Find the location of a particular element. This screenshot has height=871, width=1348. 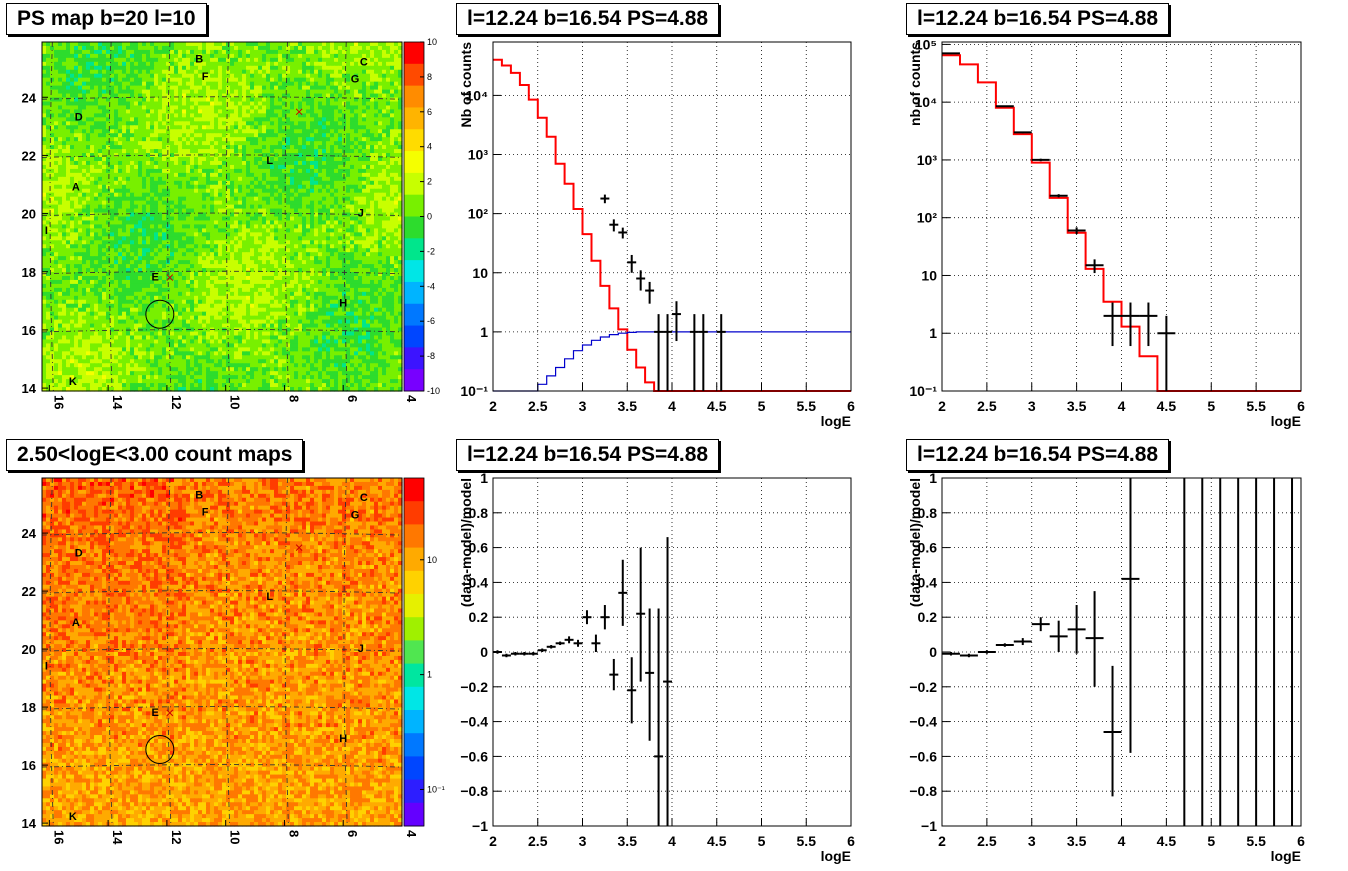

colorbar-tick-label: 6 is located at coordinates (429, 112).